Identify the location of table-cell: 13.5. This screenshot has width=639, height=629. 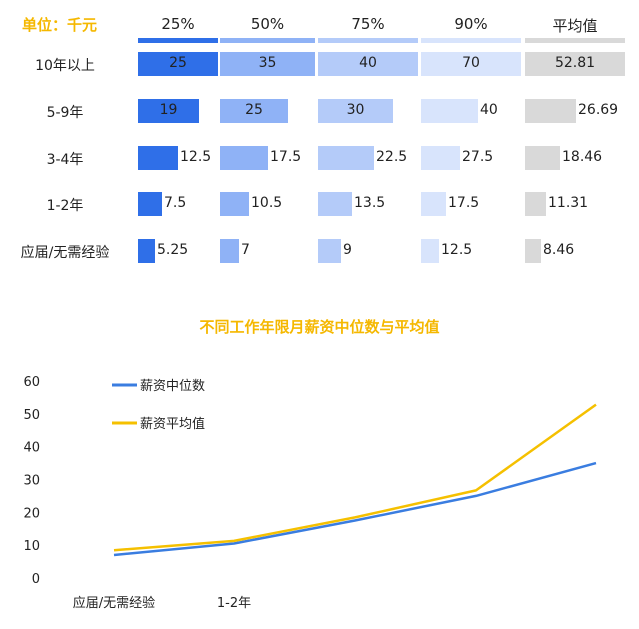
(368, 204).